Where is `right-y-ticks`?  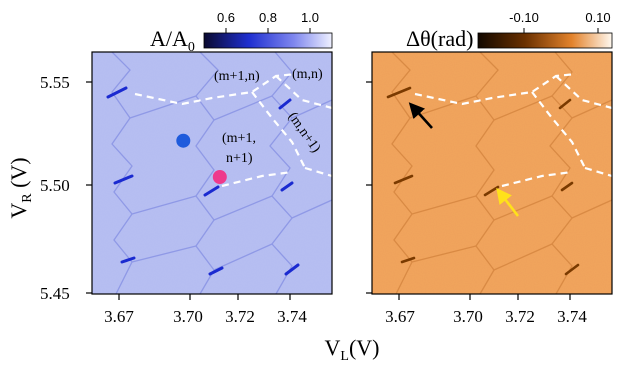 right-y-ticks is located at coordinates (369, 187).